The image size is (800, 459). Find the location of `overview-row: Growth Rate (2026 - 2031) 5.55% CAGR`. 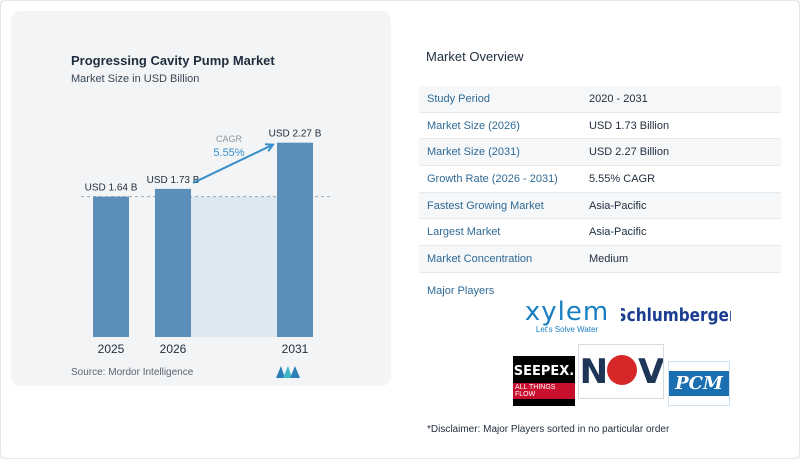

overview-row: Growth Rate (2026 - 2031) 5.55% CAGR is located at coordinates (600, 179).